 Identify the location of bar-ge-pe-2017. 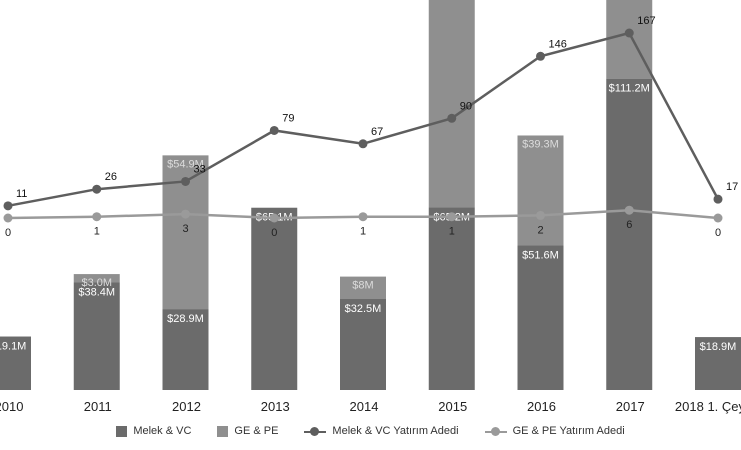
(629, 39).